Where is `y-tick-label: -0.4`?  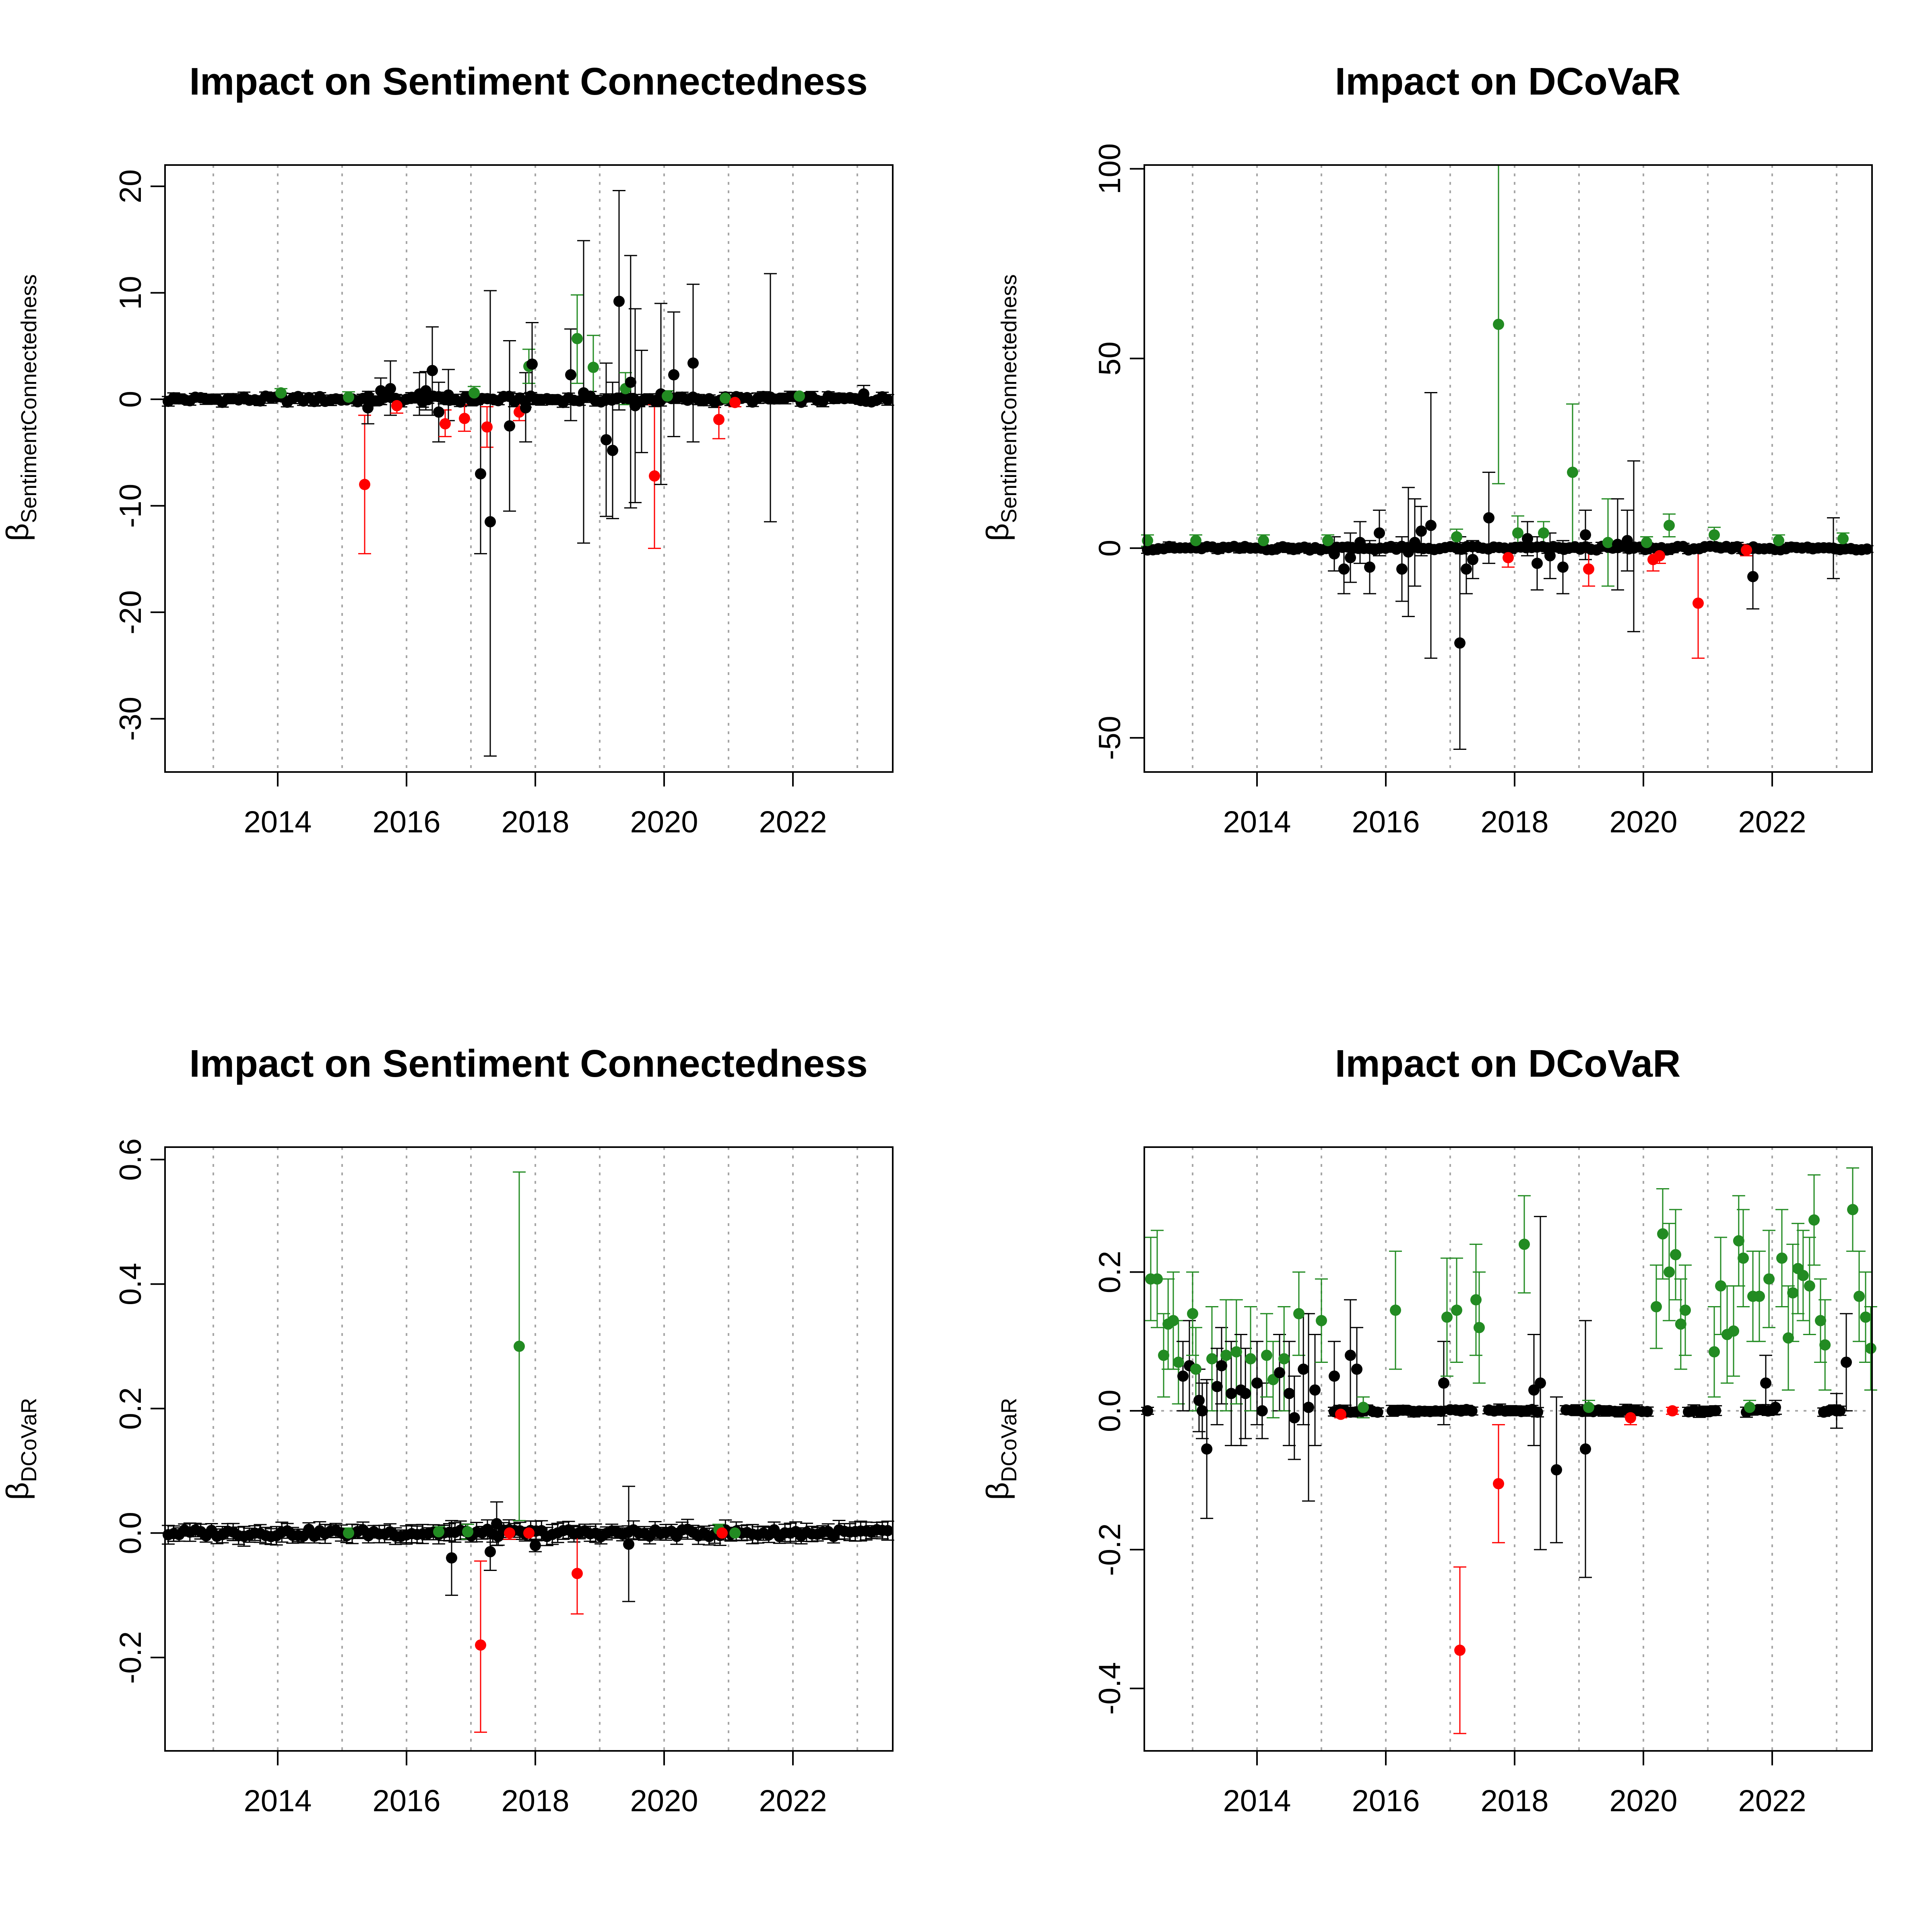
y-tick-label: -0.4 is located at coordinates (1110, 1688).